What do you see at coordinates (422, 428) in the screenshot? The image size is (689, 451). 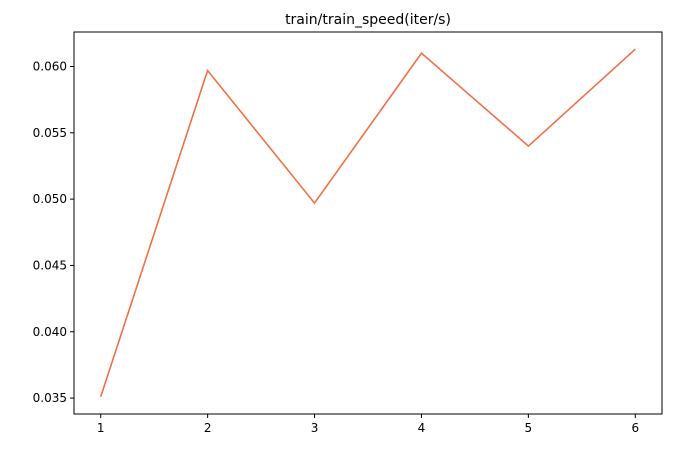 I see `x-tick-label: 4` at bounding box center [422, 428].